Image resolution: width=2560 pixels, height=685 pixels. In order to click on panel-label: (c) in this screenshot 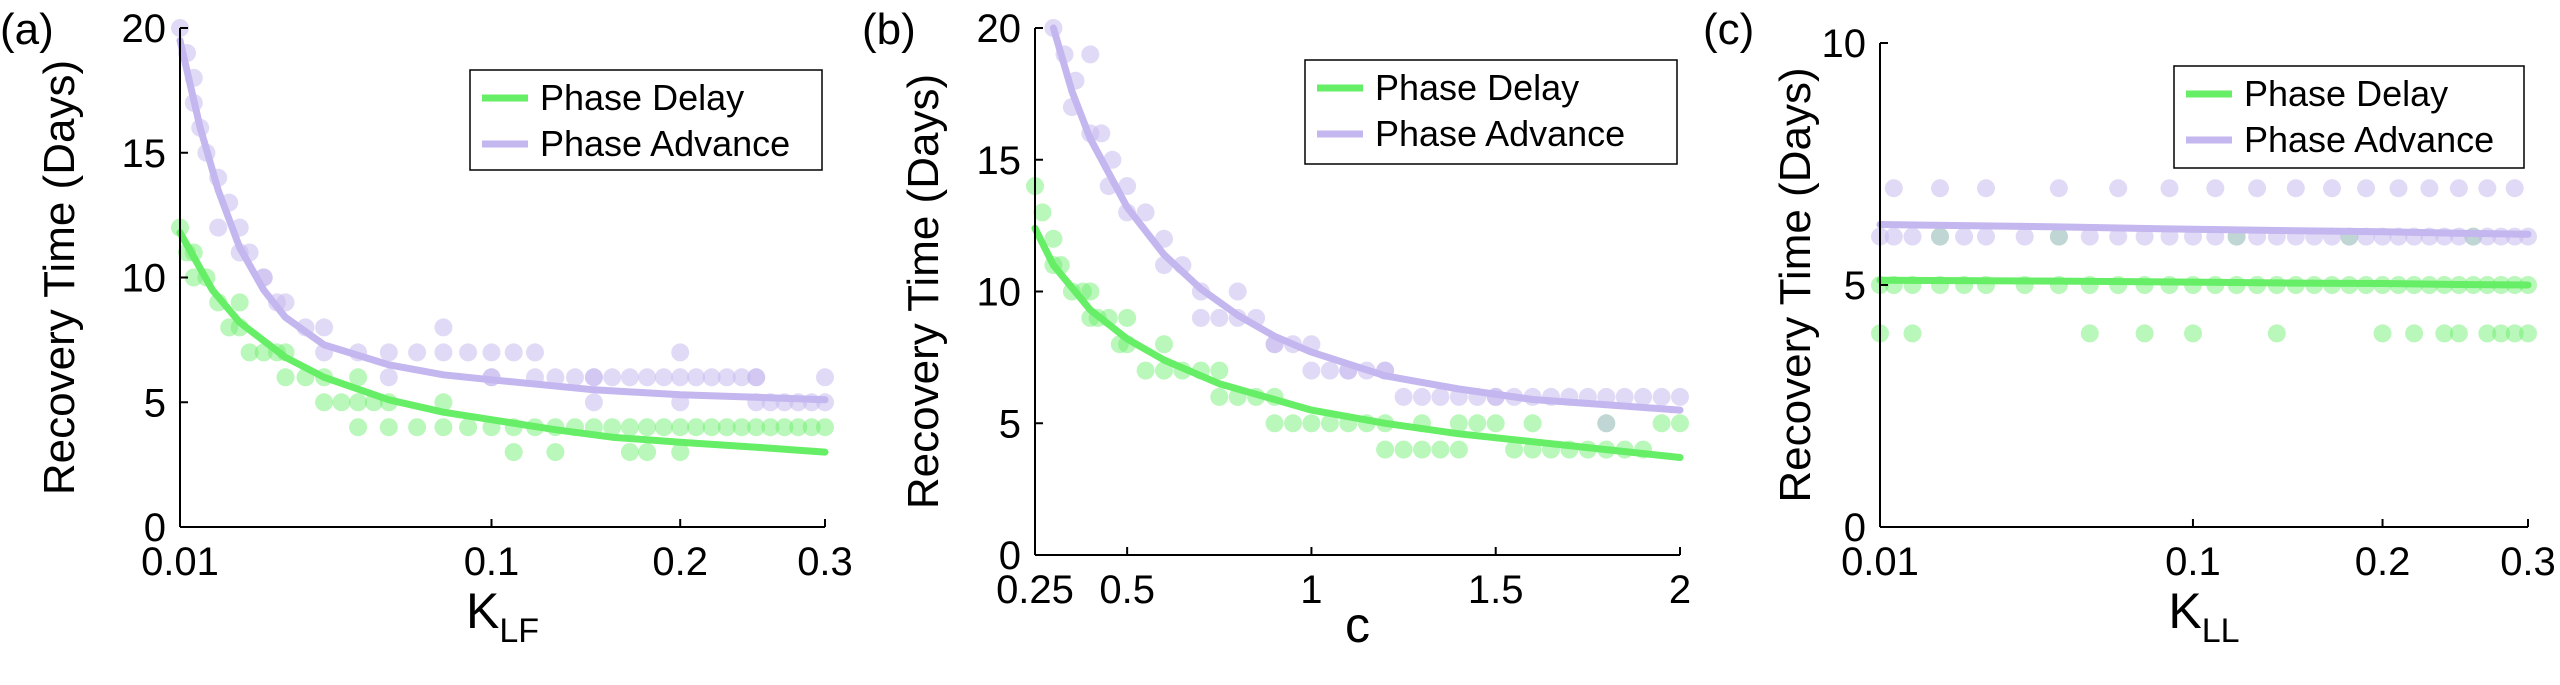, I will do `click(1728, 29)`.